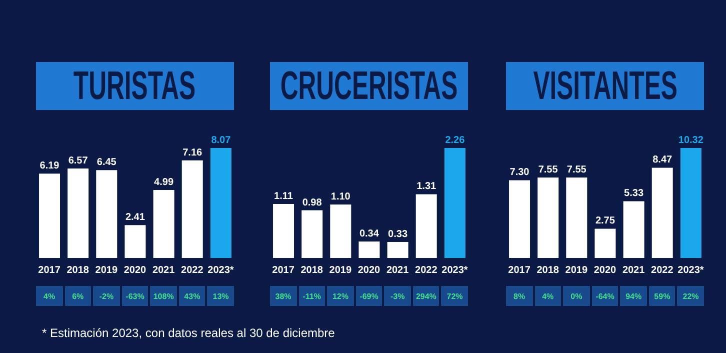 The height and width of the screenshot is (353, 726). What do you see at coordinates (662, 160) in the screenshot?
I see `data-label: 8.47` at bounding box center [662, 160].